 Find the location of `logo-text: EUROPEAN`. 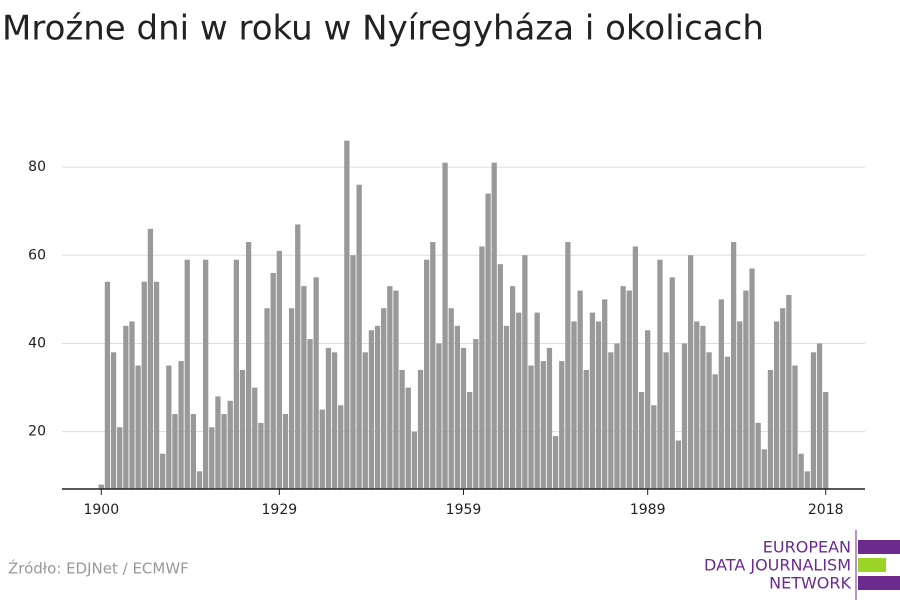

logo-text: EUROPEAN is located at coordinates (807, 547).